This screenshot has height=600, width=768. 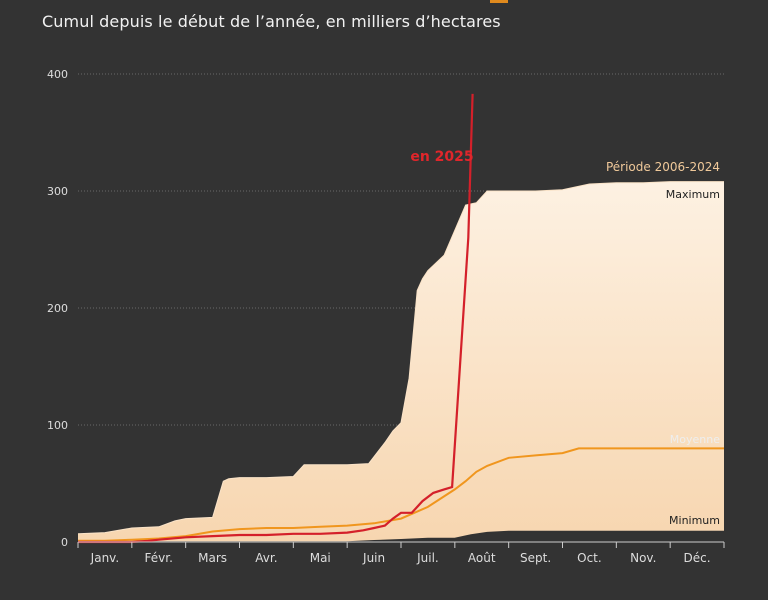 I want to click on x-tick-label: Sept., so click(x=535, y=558).